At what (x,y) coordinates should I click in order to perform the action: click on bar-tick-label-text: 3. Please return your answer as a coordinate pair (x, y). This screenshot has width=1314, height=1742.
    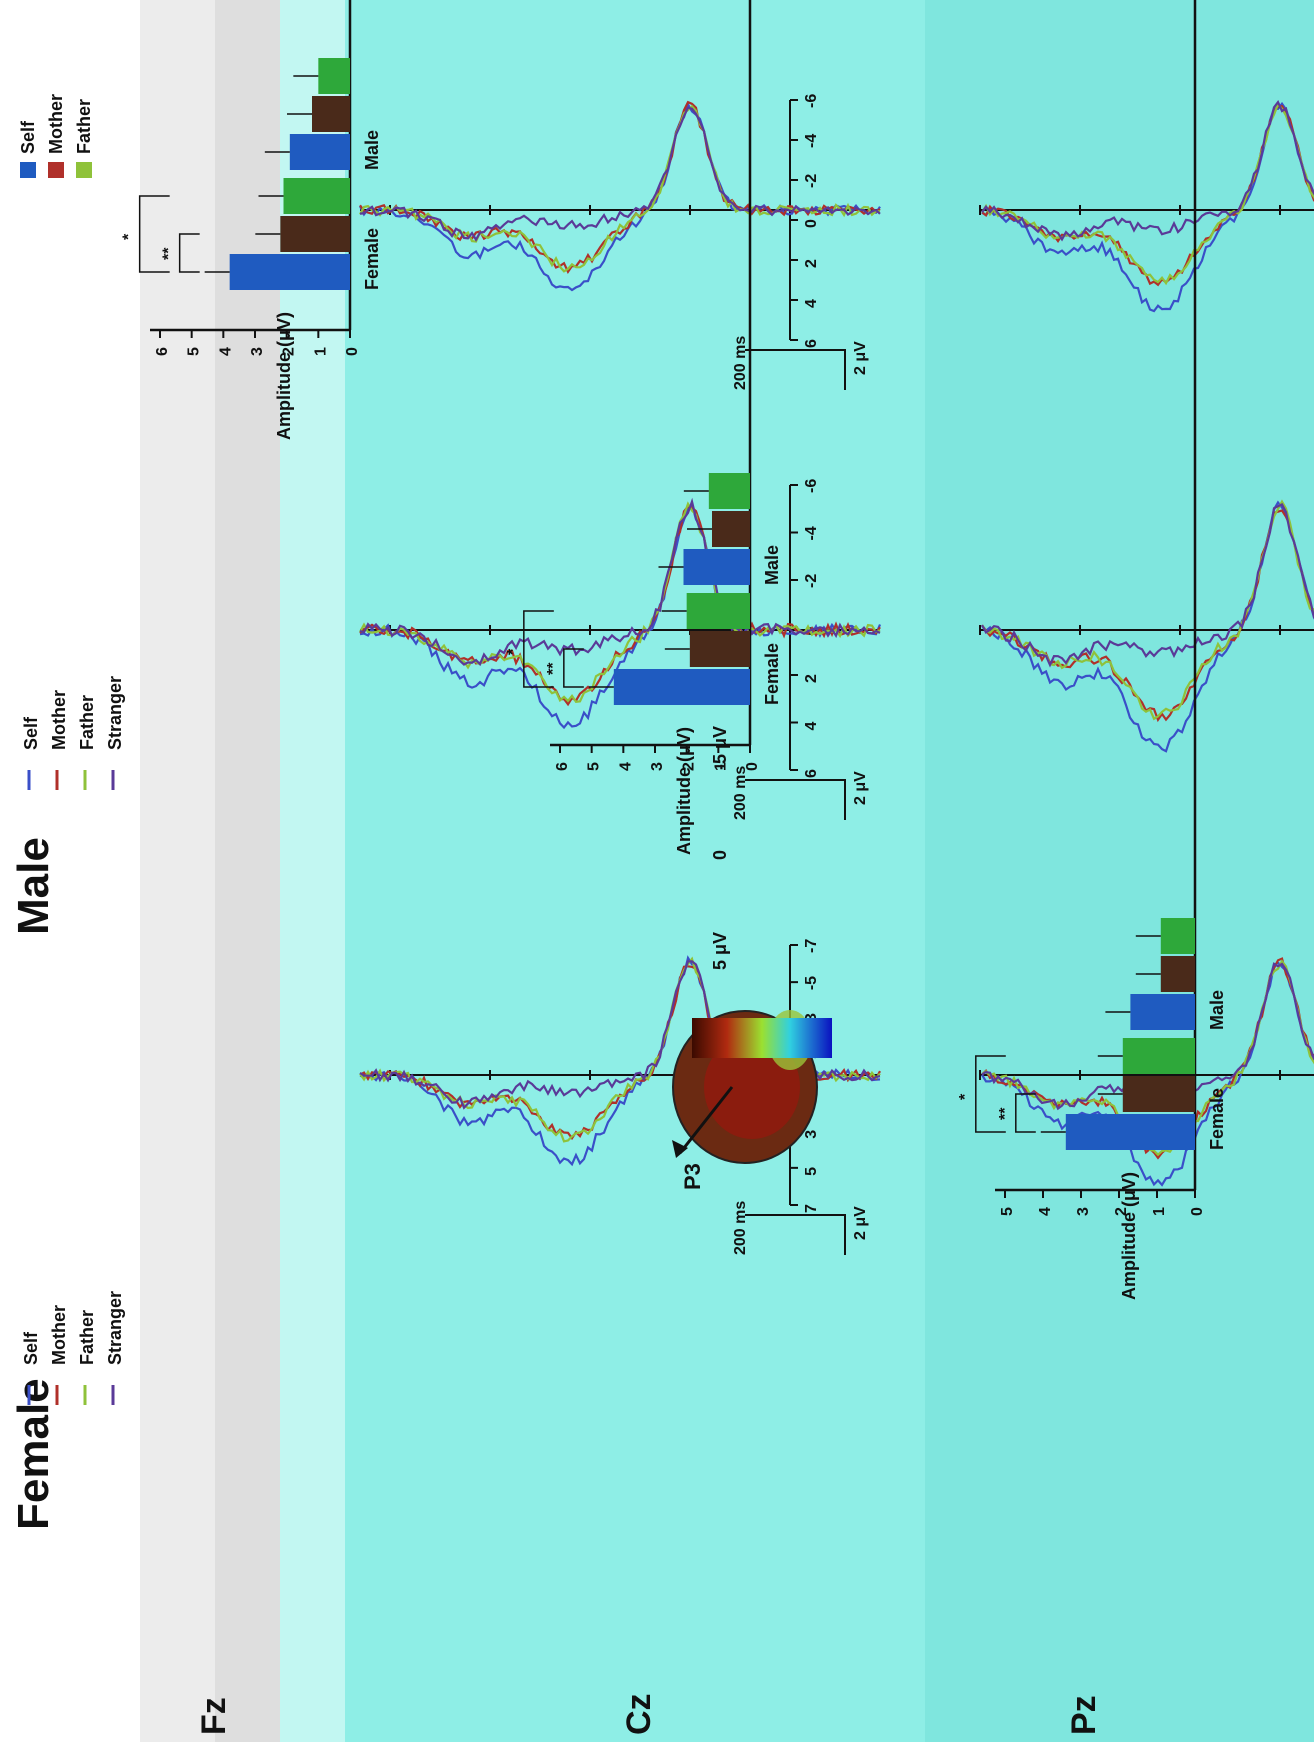
    Looking at the image, I should click on (257, 351).